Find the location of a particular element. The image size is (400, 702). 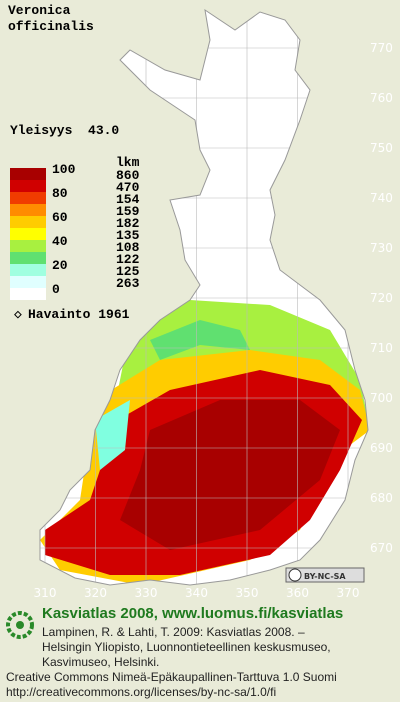

x-tick-label: 310 is located at coordinates (45, 593).